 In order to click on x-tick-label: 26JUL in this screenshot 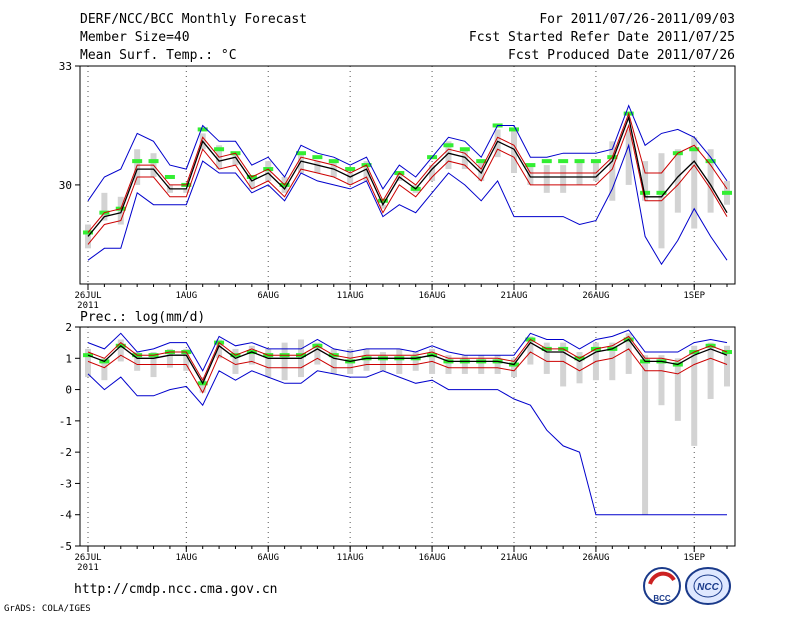, I will do `click(87, 296)`.